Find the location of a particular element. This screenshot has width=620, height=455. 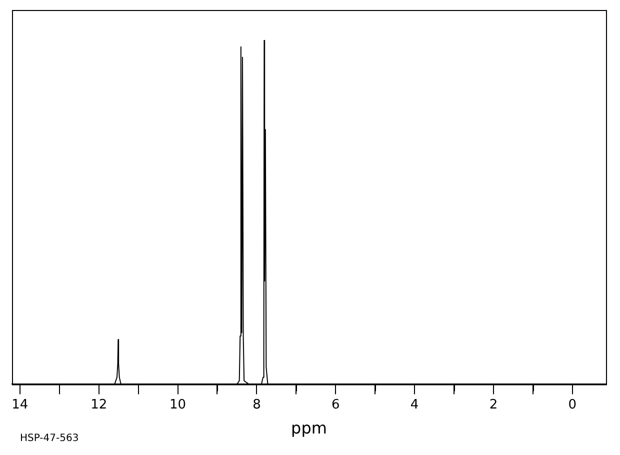

x-tick-label: 14 is located at coordinates (20, 404).